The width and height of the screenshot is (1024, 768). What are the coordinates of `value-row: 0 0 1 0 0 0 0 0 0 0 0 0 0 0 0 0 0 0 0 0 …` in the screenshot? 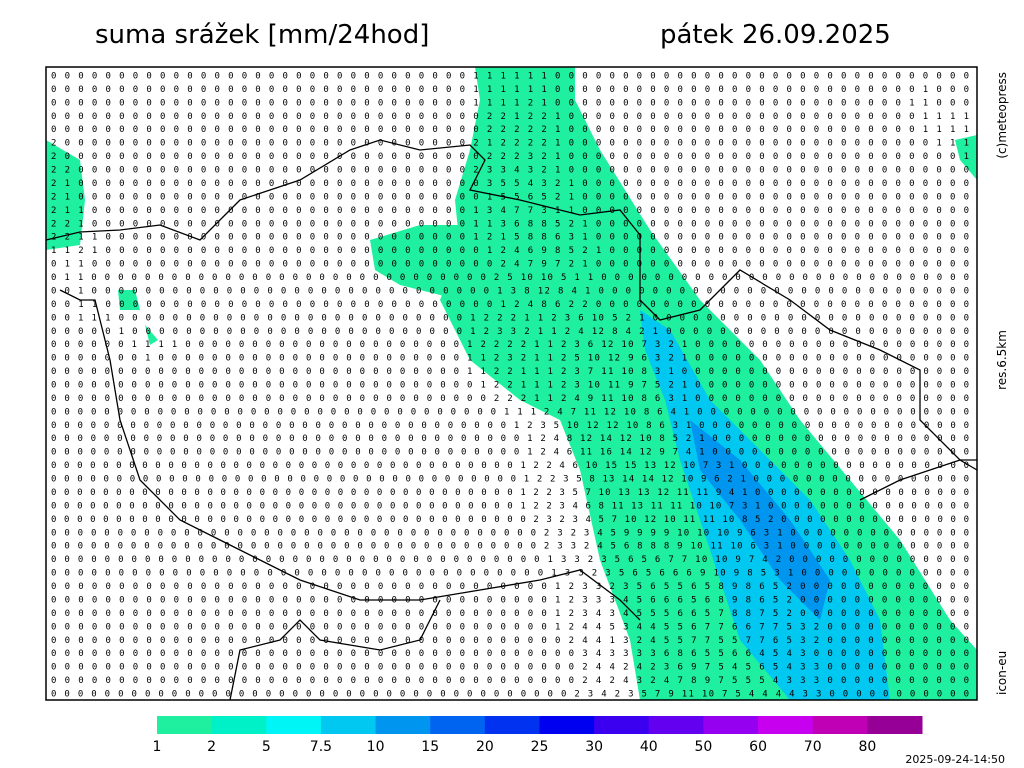 It's located at (510, 291).